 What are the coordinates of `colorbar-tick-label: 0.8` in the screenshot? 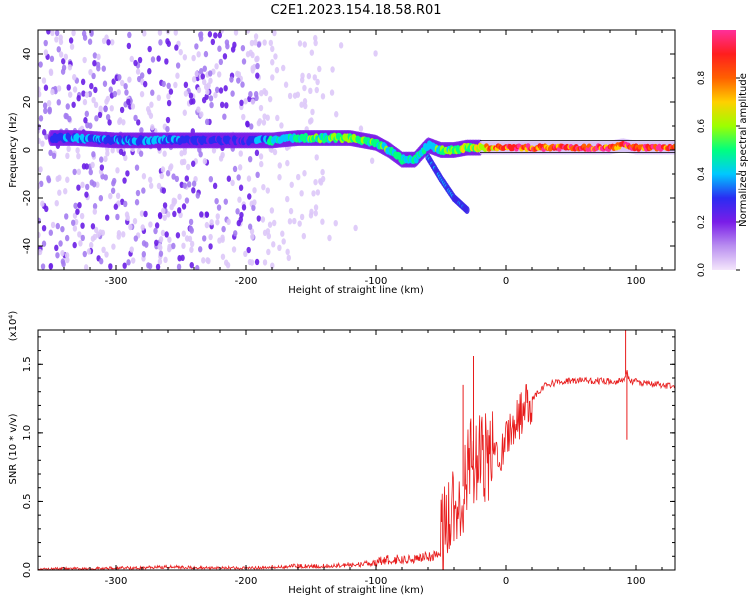 It's located at (702, 78).